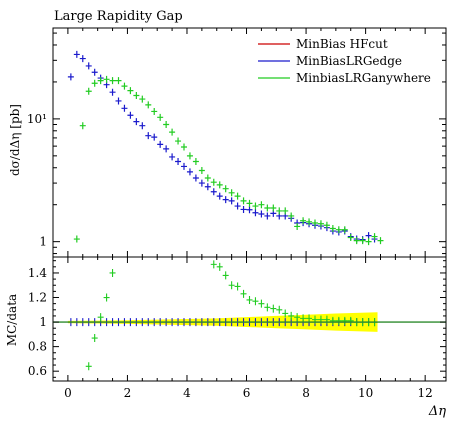 The width and height of the screenshot is (461, 422). What do you see at coordinates (365, 393) in the screenshot?
I see `x-tick-label: 10` at bounding box center [365, 393].